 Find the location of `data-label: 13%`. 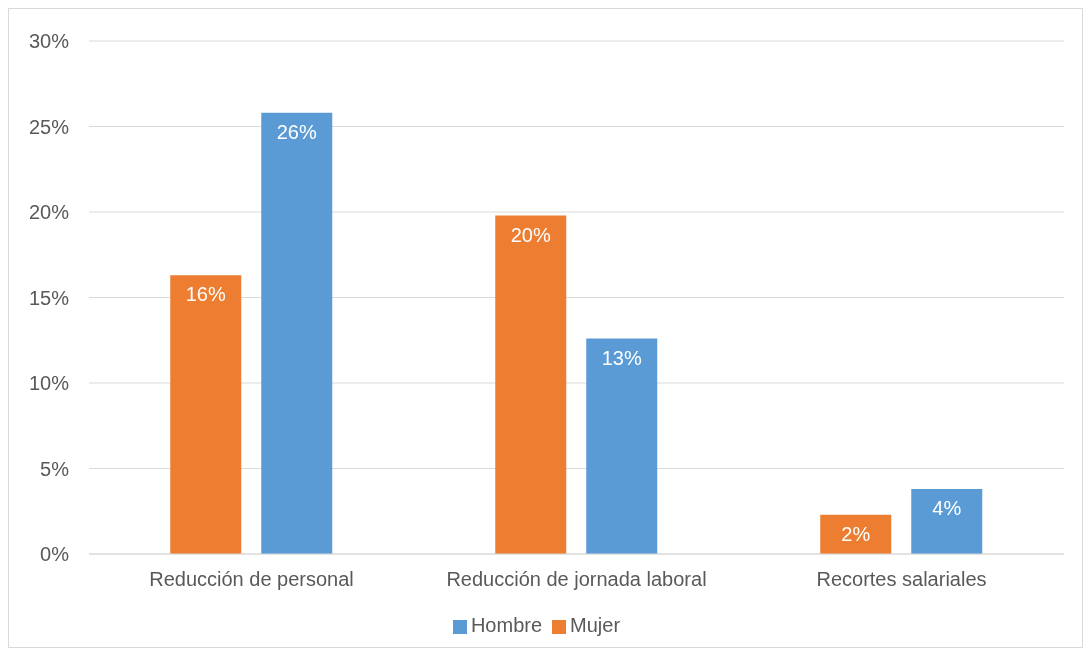

data-label: 13% is located at coordinates (621, 357).